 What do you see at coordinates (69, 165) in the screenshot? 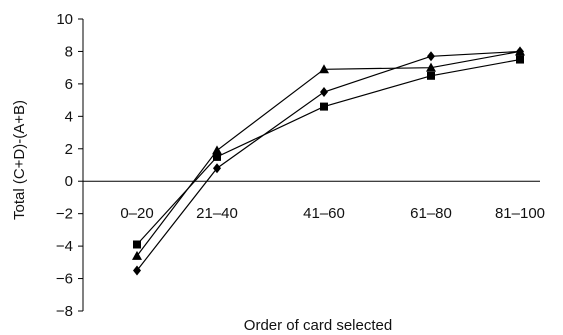
I see `y-ticks: −8 −6 −4 −2 0 2 4 6 8 10` at bounding box center [69, 165].